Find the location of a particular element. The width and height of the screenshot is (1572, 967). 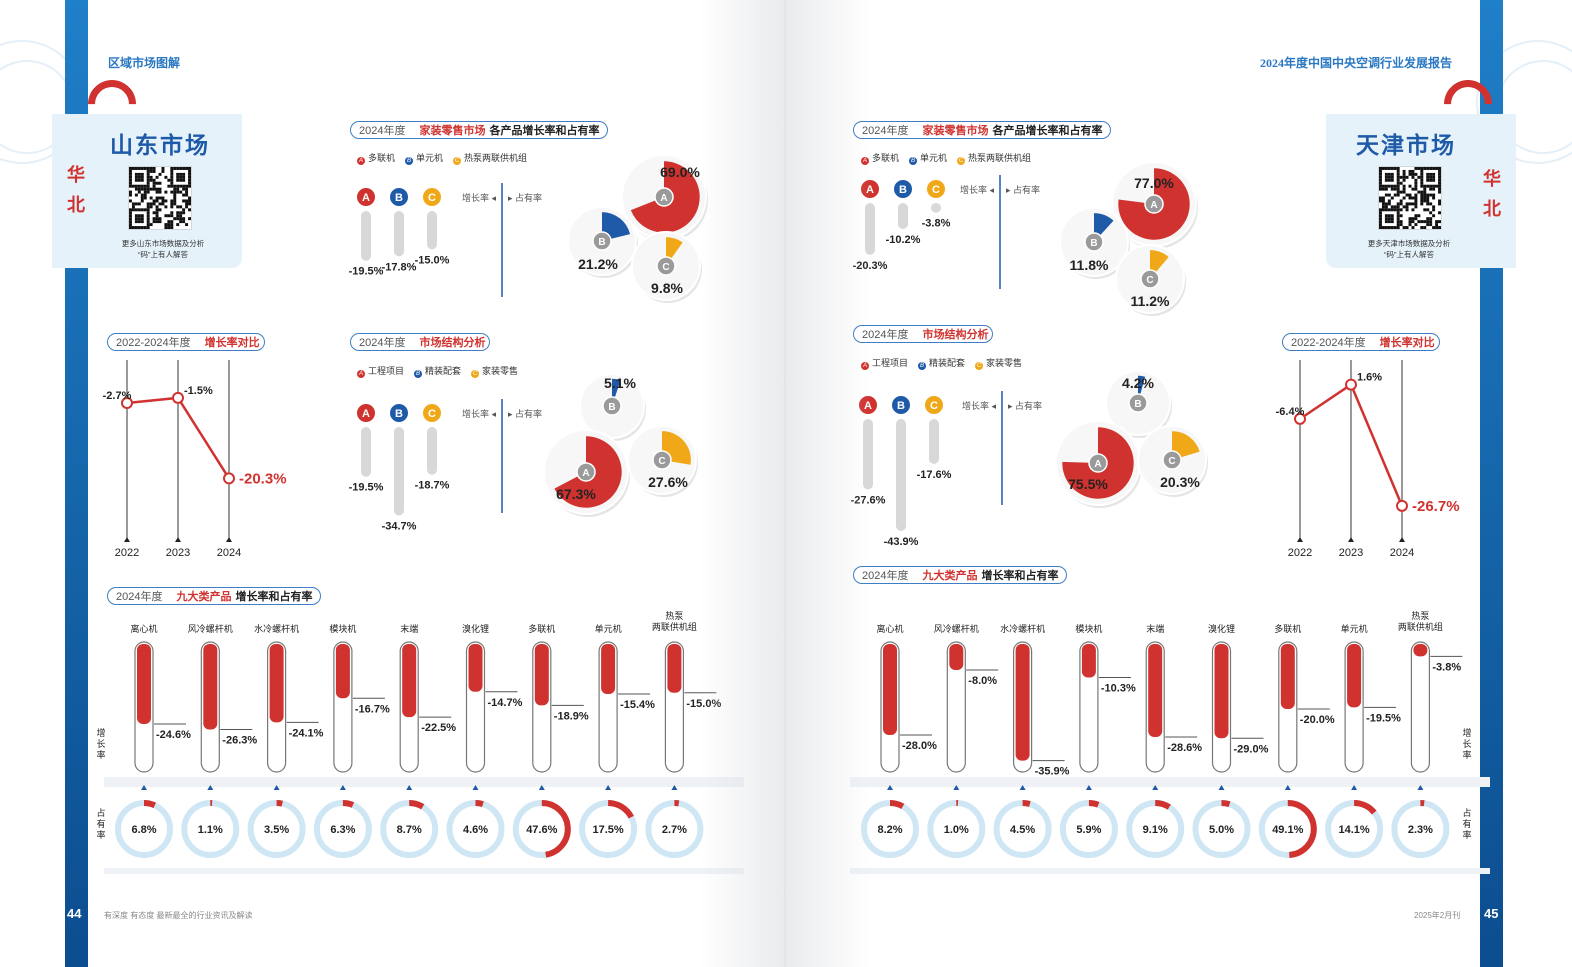

growth-bar-B: B -43.9% is located at coordinates (901, 471).